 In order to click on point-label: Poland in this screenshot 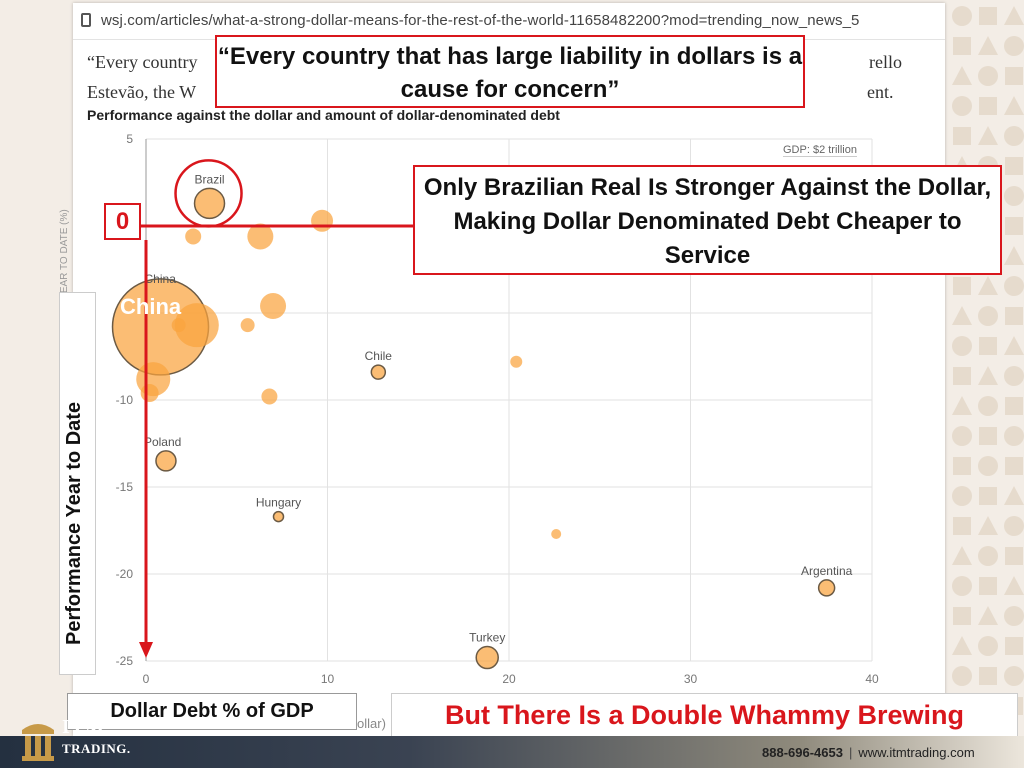, I will do `click(162, 442)`.